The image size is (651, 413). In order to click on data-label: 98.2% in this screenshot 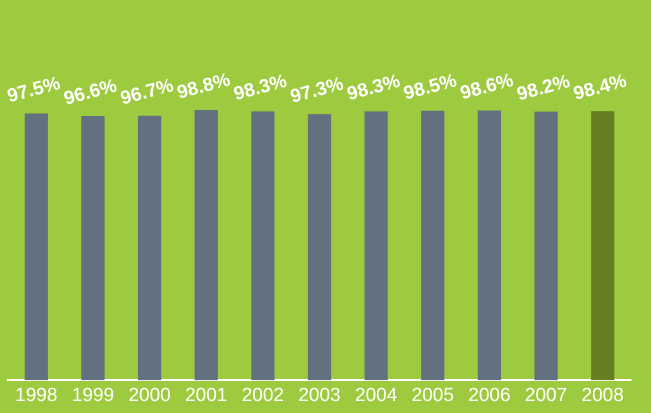, I will do `click(543, 88)`.